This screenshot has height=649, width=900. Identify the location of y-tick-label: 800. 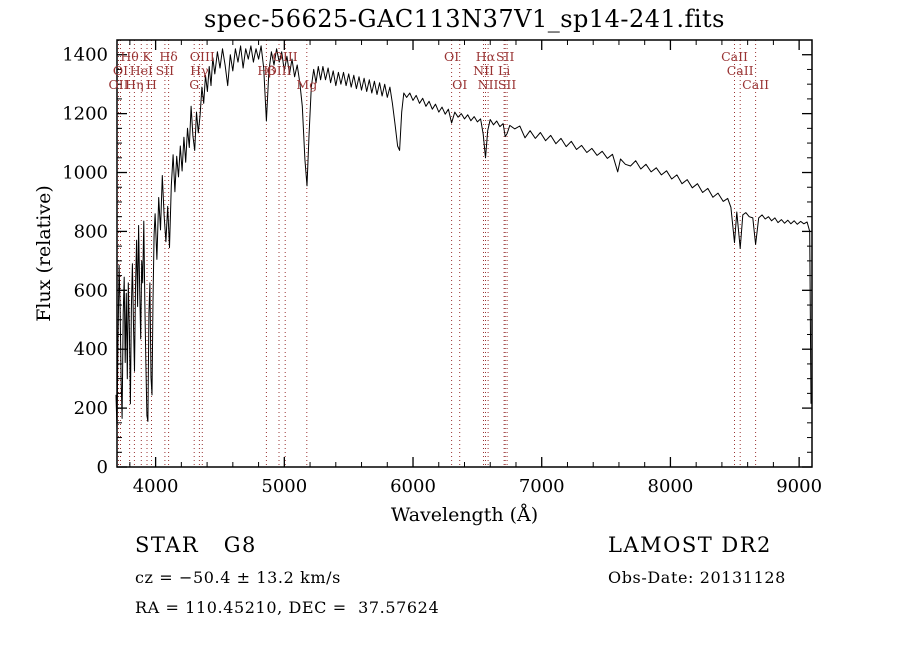
(91, 231).